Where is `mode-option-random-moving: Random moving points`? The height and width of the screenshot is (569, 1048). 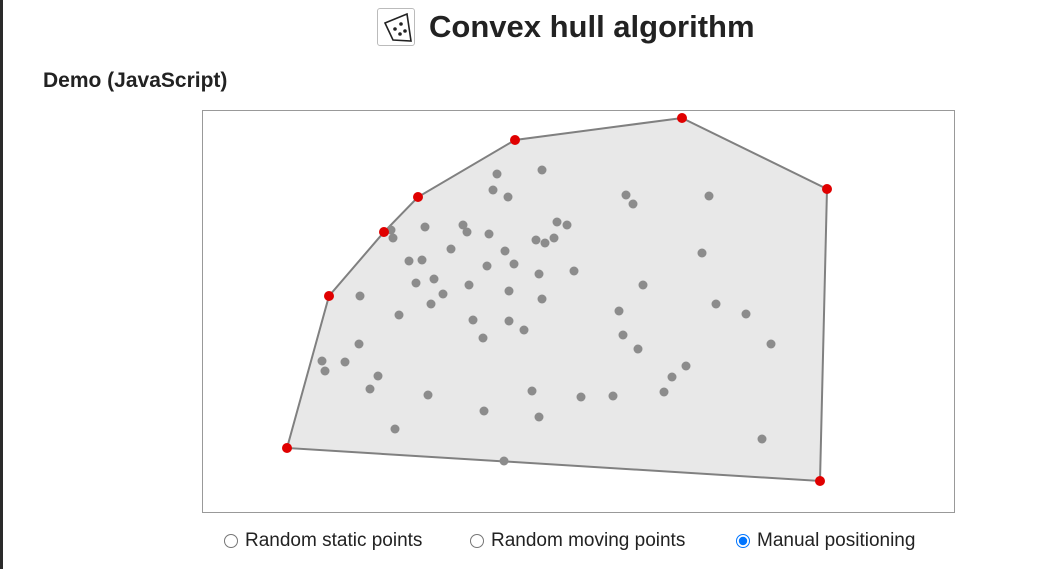
mode-option-random-moving: Random moving points is located at coordinates (577, 541).